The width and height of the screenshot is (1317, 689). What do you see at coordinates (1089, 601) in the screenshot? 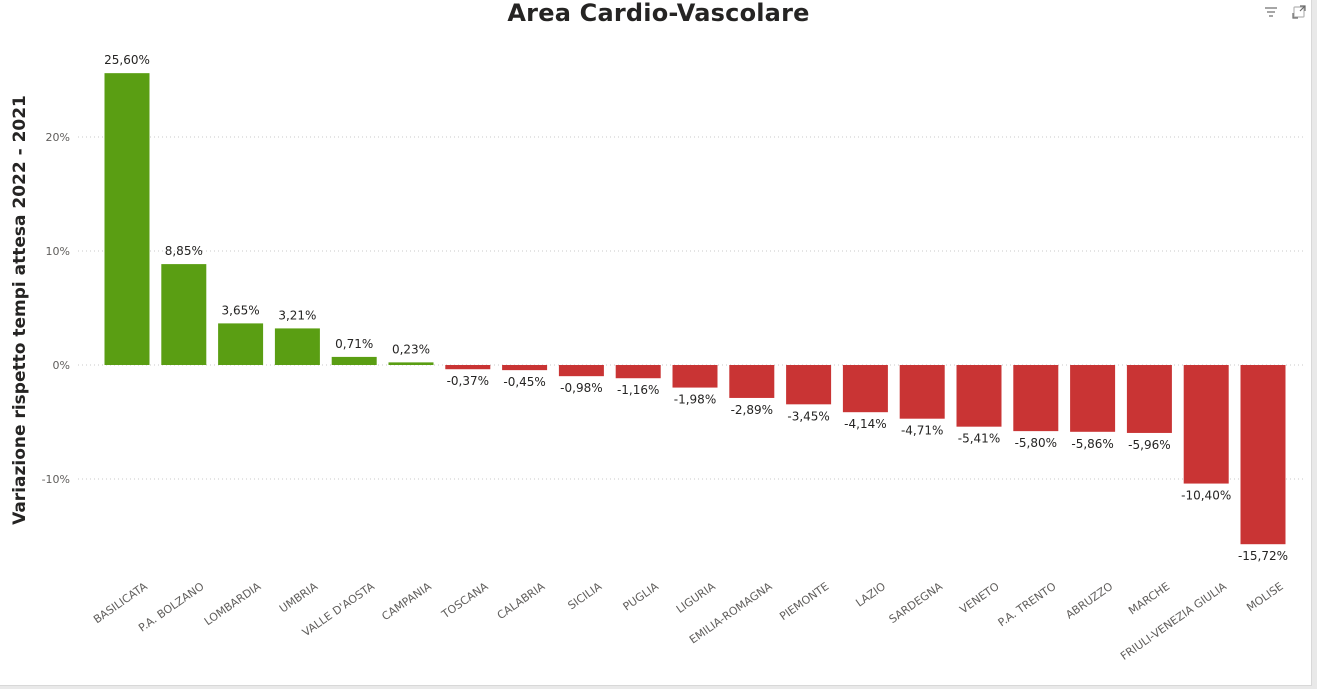
I see `x-tick-label: ABRUZZO` at bounding box center [1089, 601].